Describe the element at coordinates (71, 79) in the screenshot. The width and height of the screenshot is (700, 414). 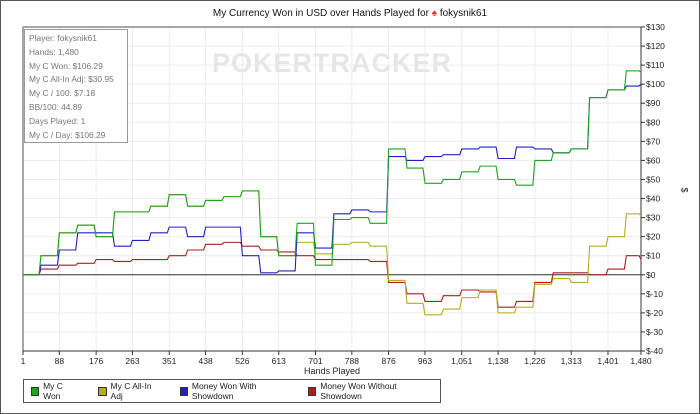
I see `stat-line: My C All-In Adj: $30.95` at that location.